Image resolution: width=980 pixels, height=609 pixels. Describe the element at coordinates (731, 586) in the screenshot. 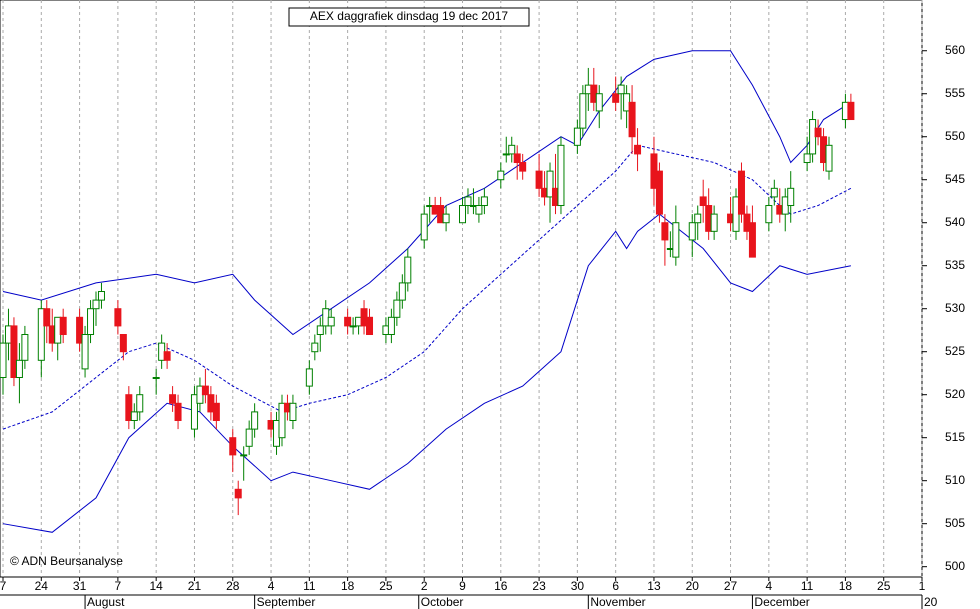

I see `x-tick-label: 27` at that location.